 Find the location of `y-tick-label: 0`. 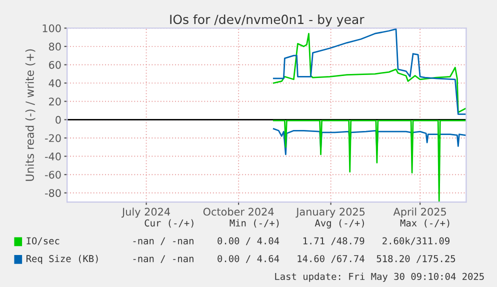

y-tick-label: 0 is located at coordinates (58, 120).